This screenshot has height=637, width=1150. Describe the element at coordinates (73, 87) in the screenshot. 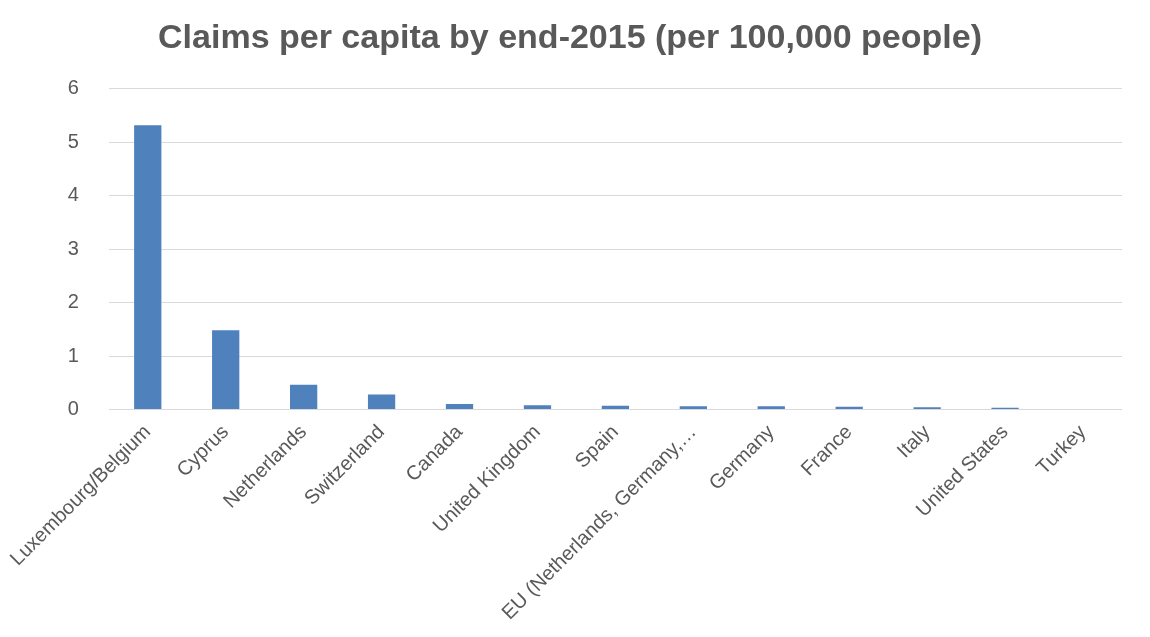

I see `y-tick-label: 6` at that location.